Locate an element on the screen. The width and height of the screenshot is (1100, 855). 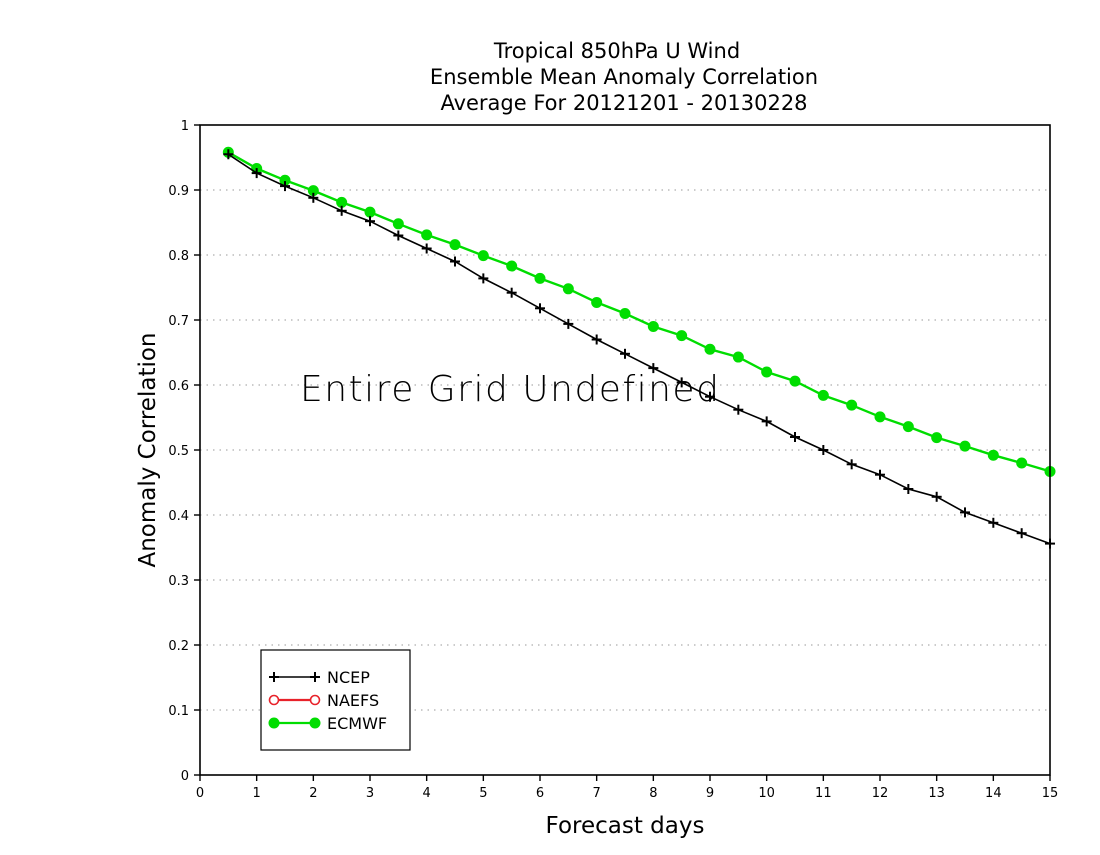
x-tick-label: 3 is located at coordinates (370, 793).